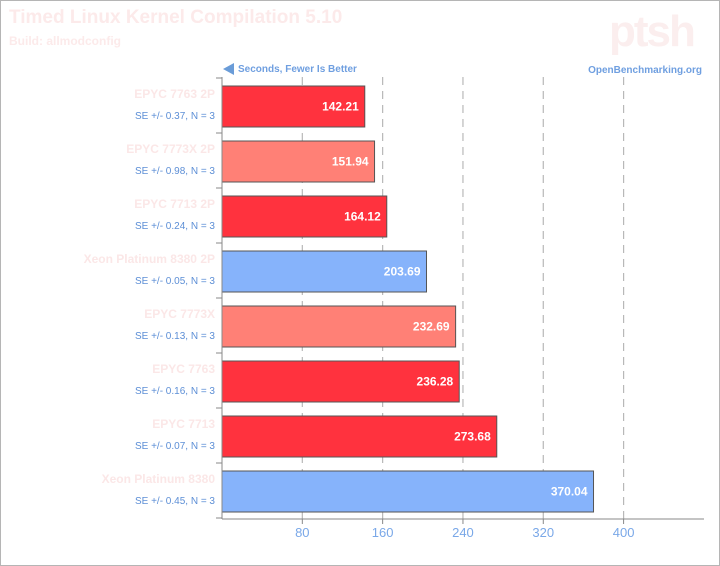 The image size is (720, 566). I want to click on x-tick-label-160: 160, so click(383, 532).